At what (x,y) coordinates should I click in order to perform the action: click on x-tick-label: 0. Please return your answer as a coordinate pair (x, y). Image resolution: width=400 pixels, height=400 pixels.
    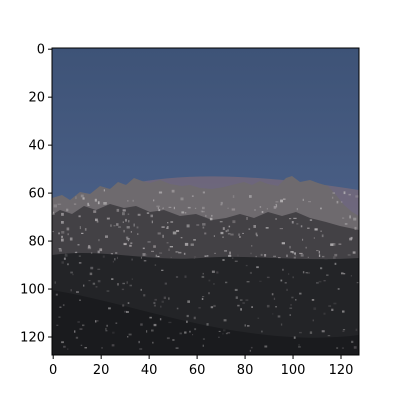
    Looking at the image, I should click on (53, 370).